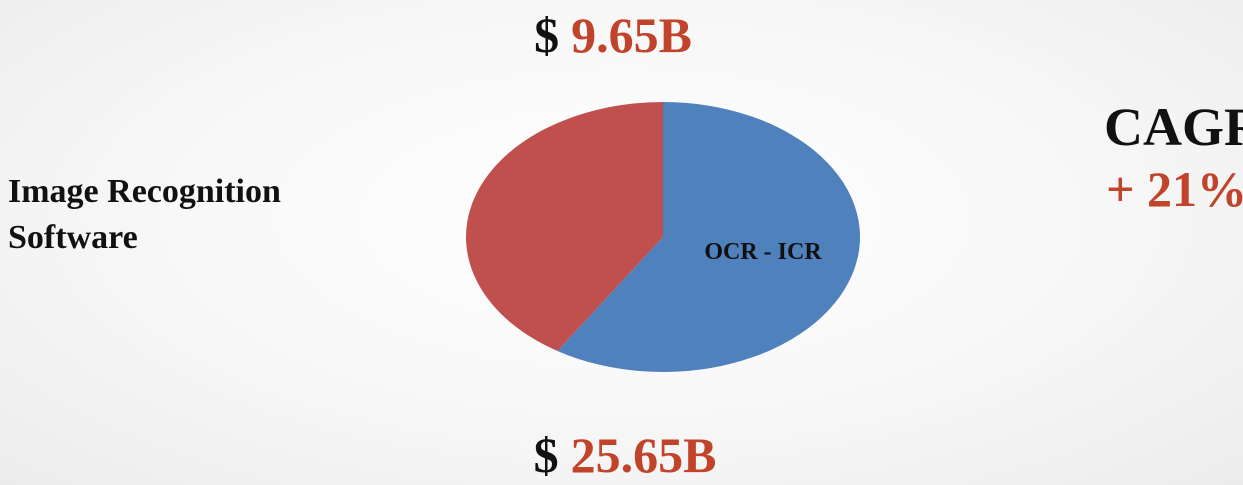 The image size is (1243, 485). Describe the element at coordinates (631, 35) in the screenshot. I see `top-value: 9.65B` at that location.